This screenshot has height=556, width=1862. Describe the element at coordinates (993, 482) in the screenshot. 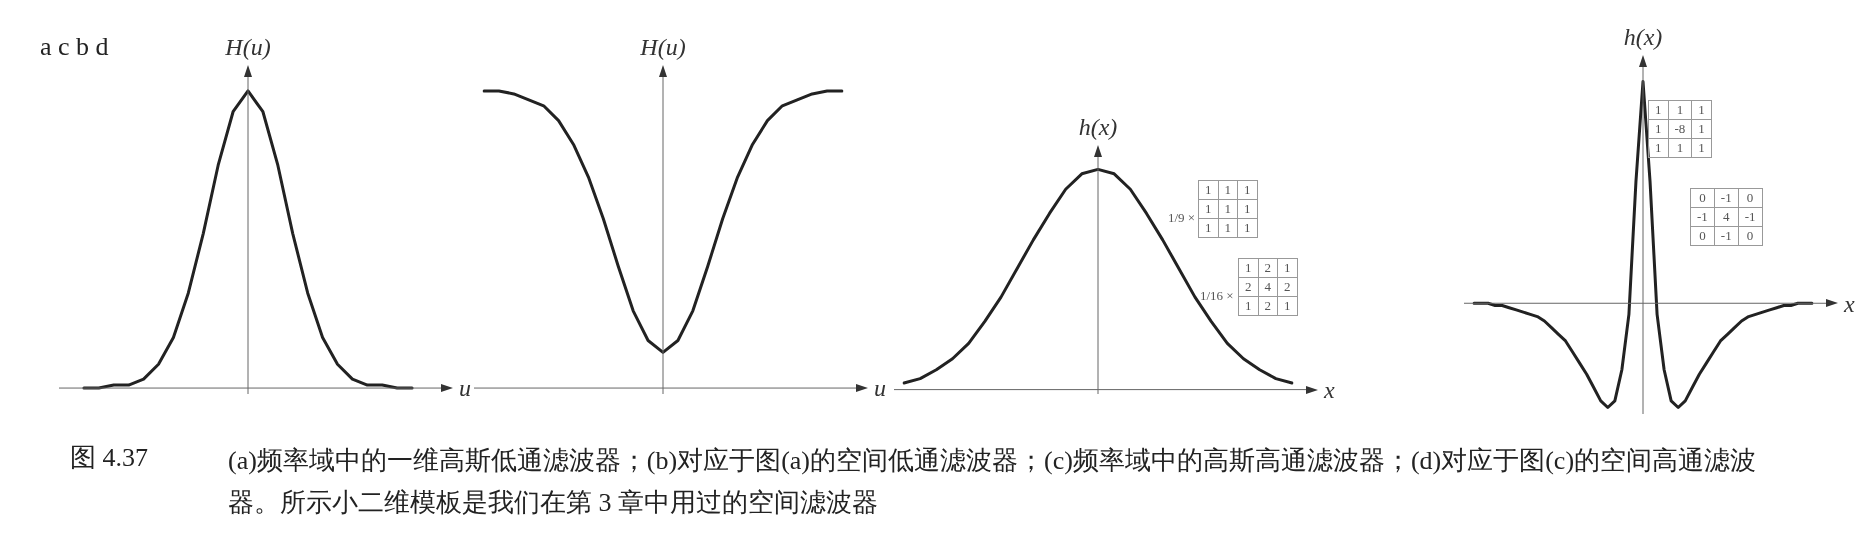

I see `text: (a)频率域中的一维高斯低通滤波器；(b)对应于图(a)的空间低通滤波器；(c)频率域中的高斯高通滤波器；(d)对应于图(c)的空间高通滤波器。所示小二维模板是我们在第 3 章中用过的空间滤波器` at that location.